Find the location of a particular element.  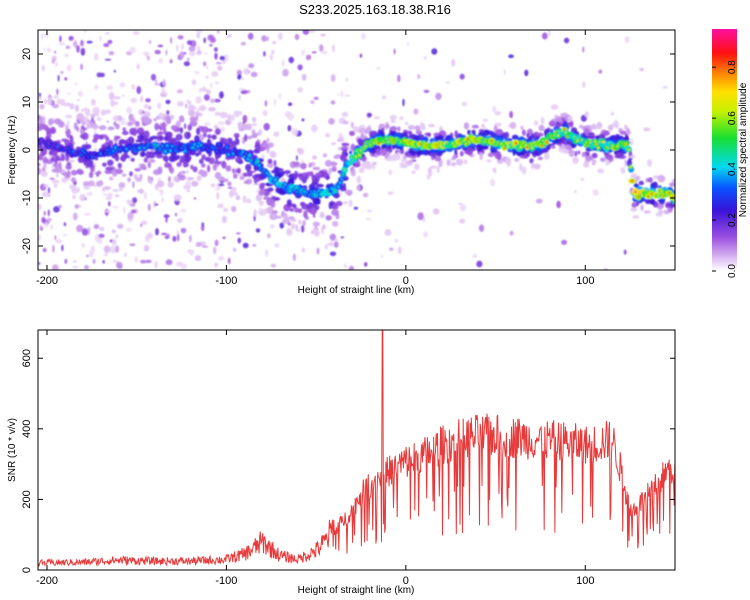

snr-xlabel: Height of straight line (km) is located at coordinates (356, 590).